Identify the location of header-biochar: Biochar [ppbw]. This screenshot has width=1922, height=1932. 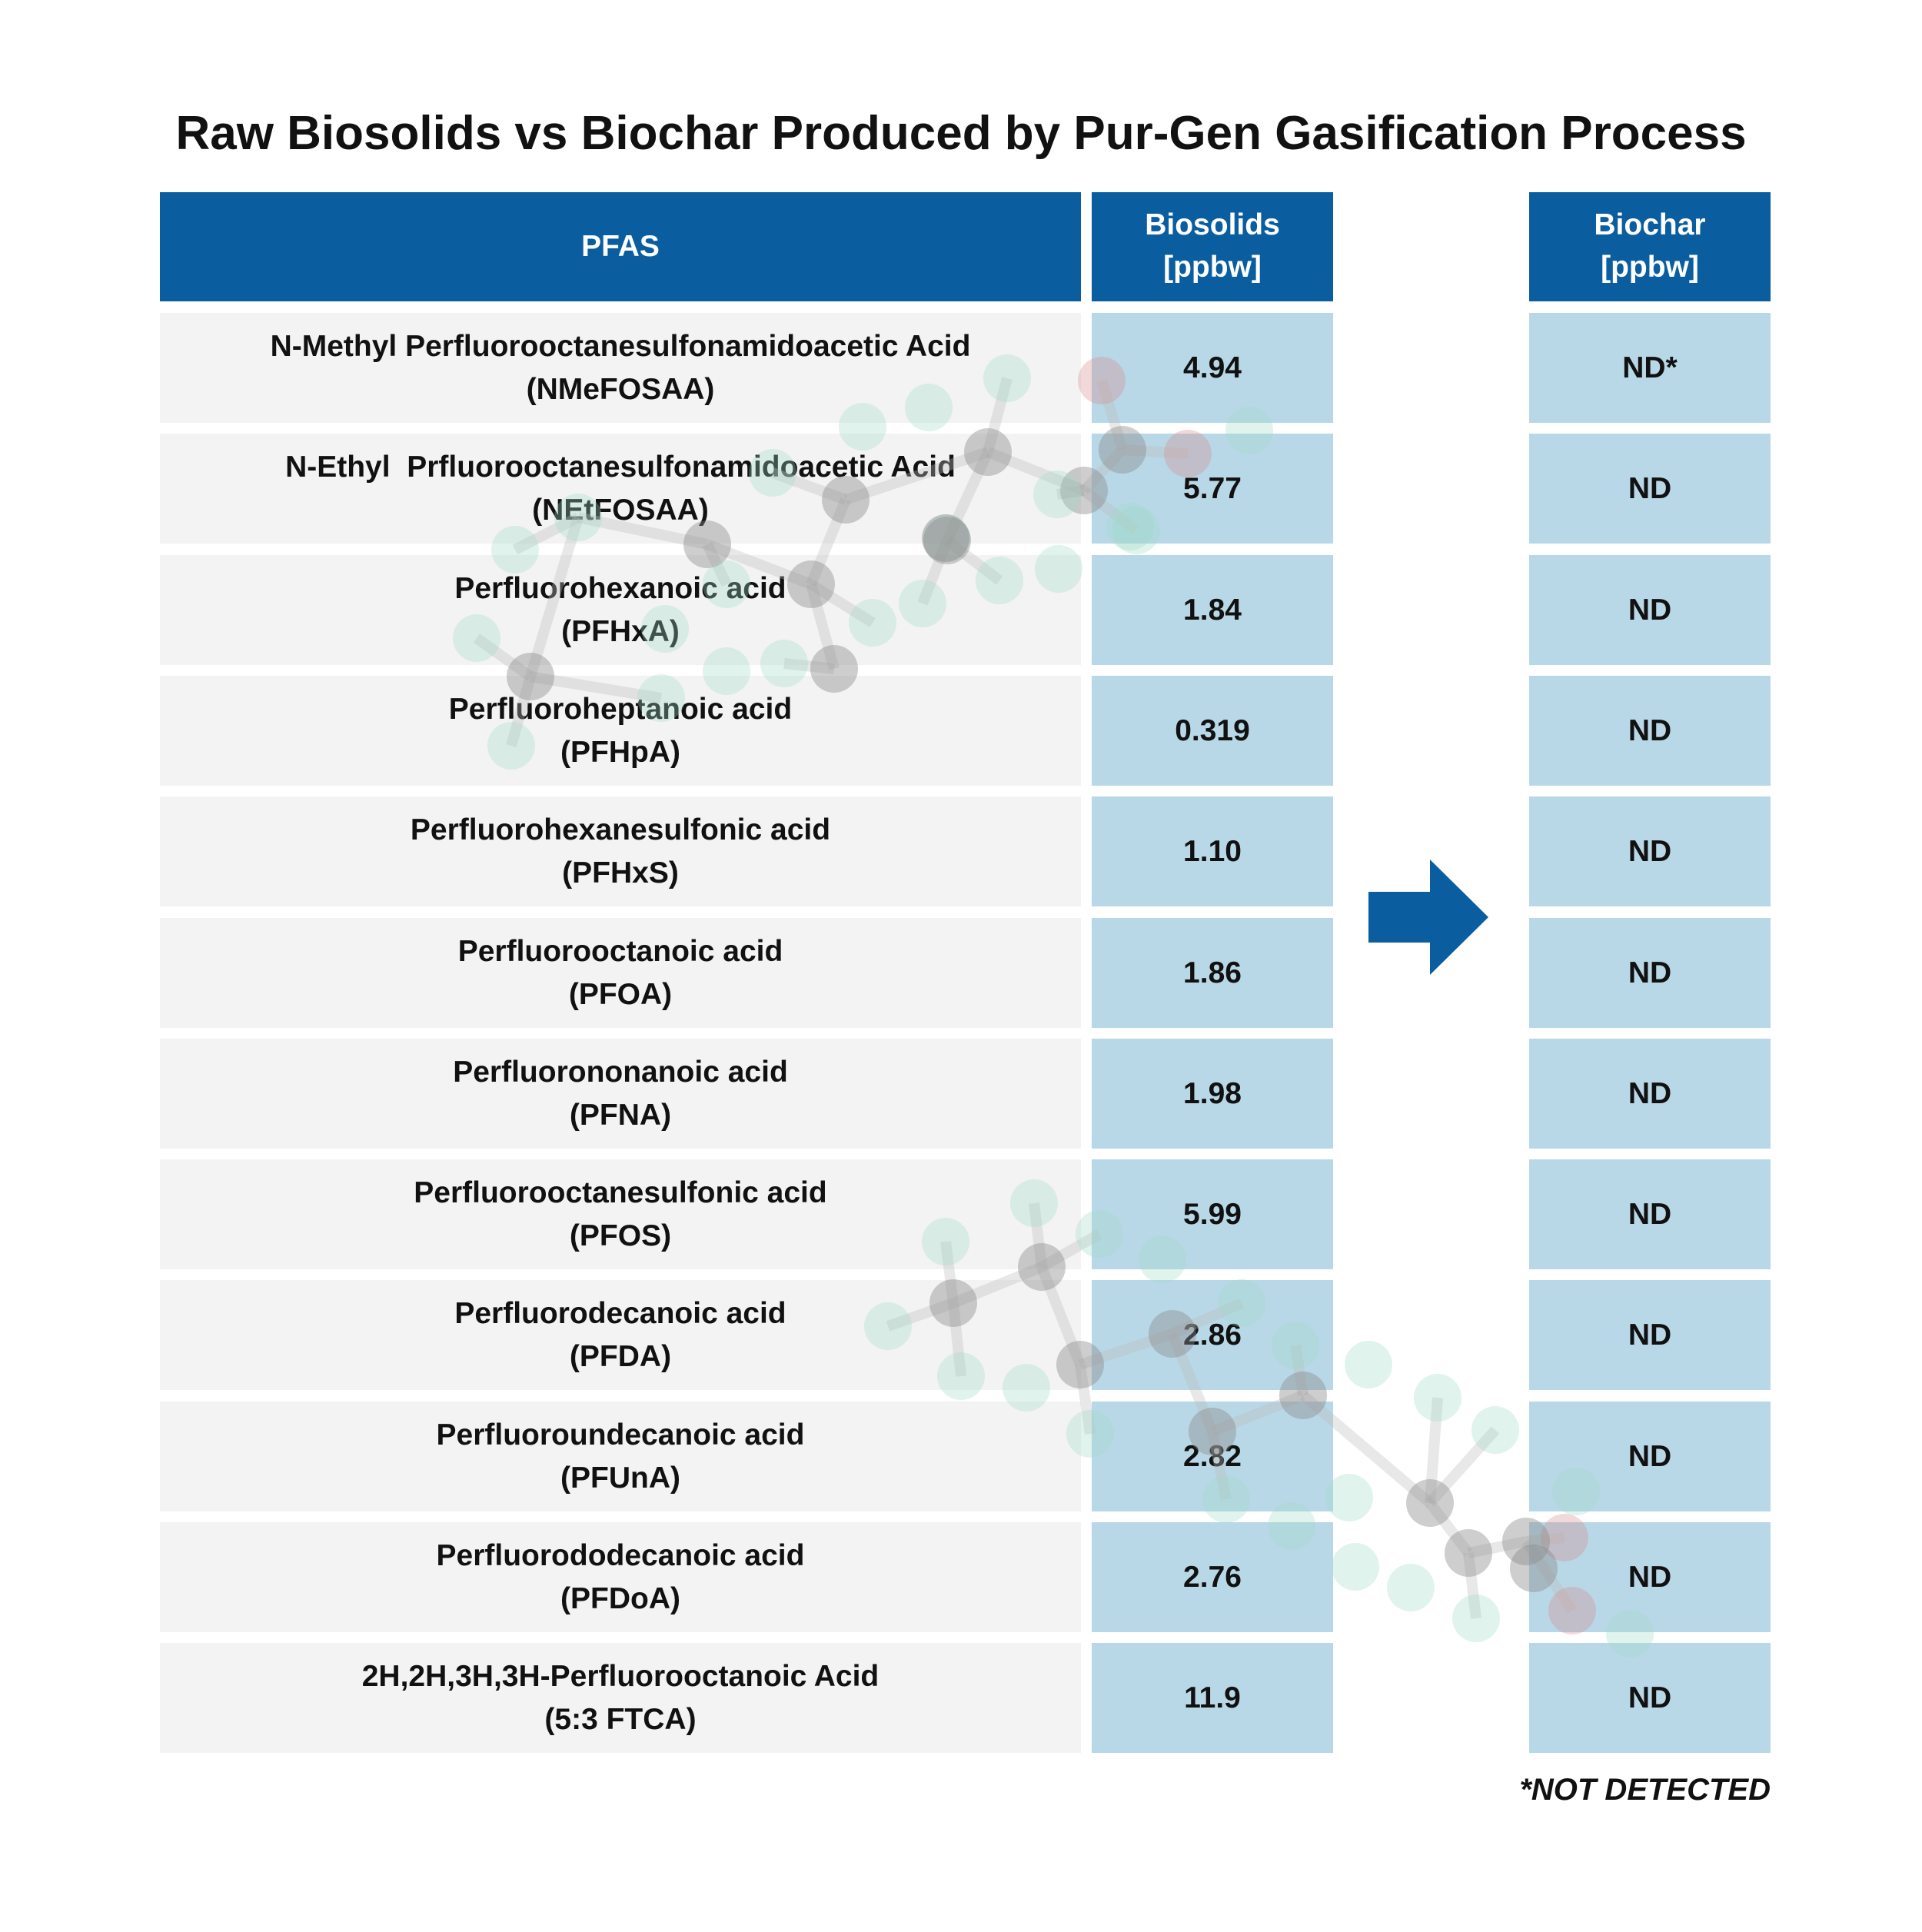
(1650, 247).